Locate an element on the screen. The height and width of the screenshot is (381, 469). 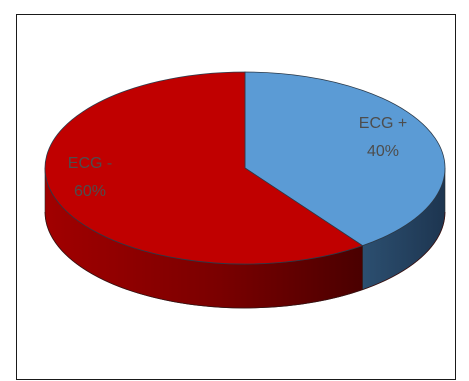
slice-label-ecg: ECG - is located at coordinates (90, 163).